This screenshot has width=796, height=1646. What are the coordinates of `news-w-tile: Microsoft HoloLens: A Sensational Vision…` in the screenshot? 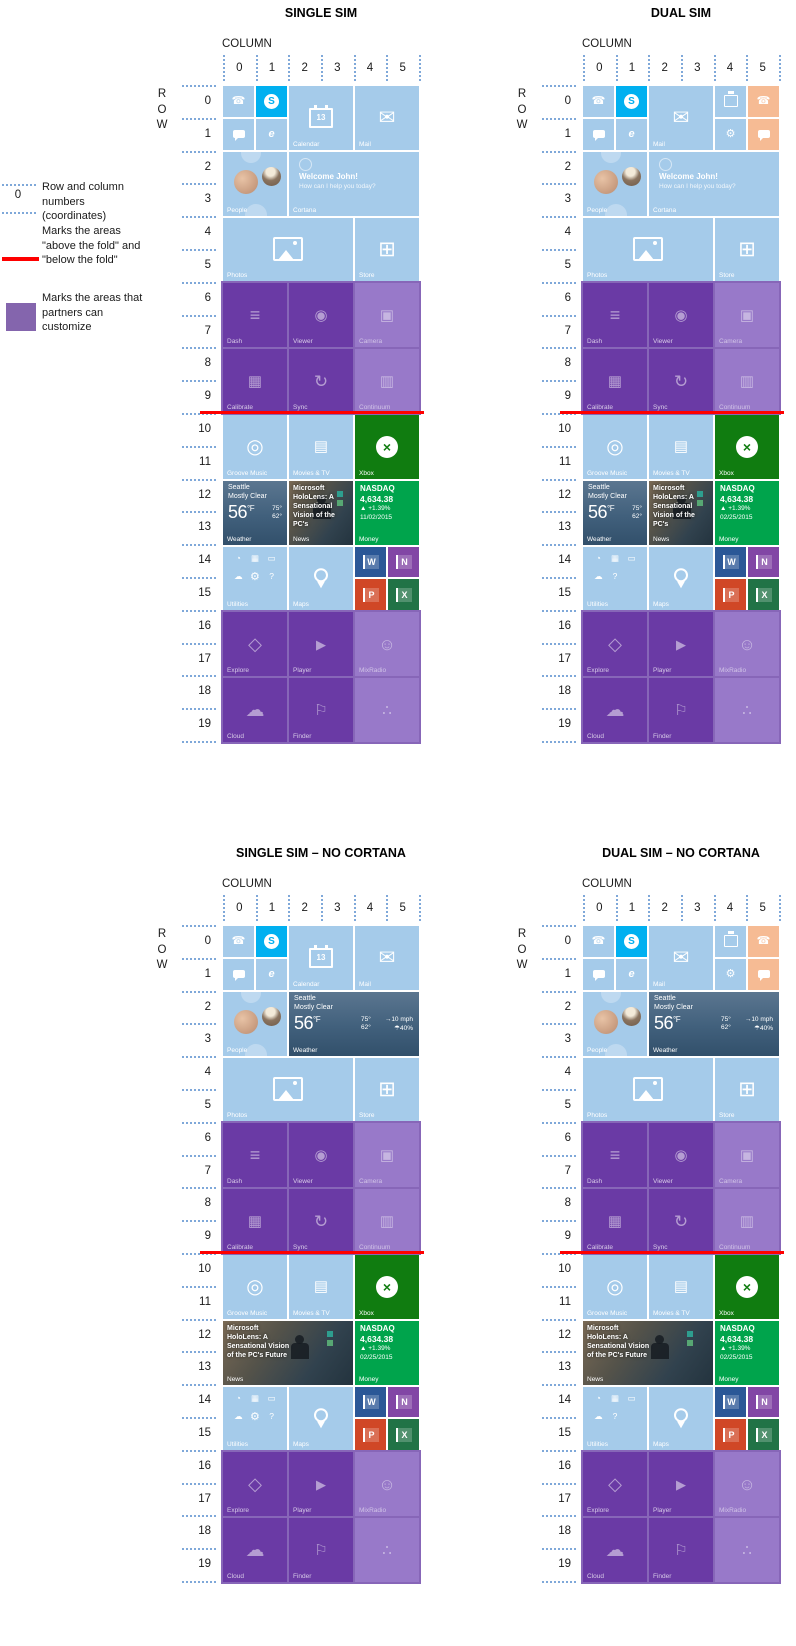 It's located at (288, 1352).